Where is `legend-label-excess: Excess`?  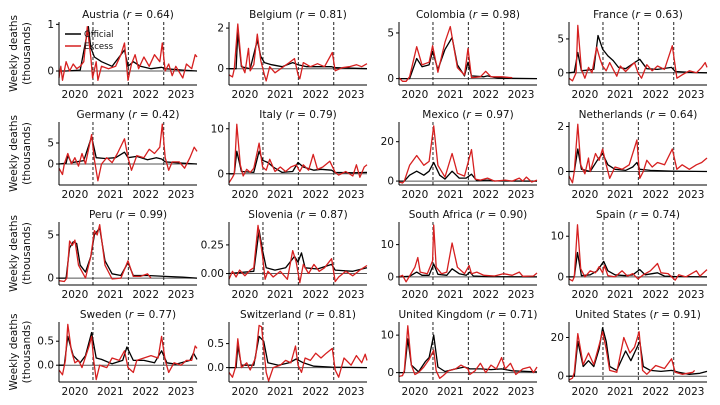 legend-label-excess: Excess is located at coordinates (99, 47).